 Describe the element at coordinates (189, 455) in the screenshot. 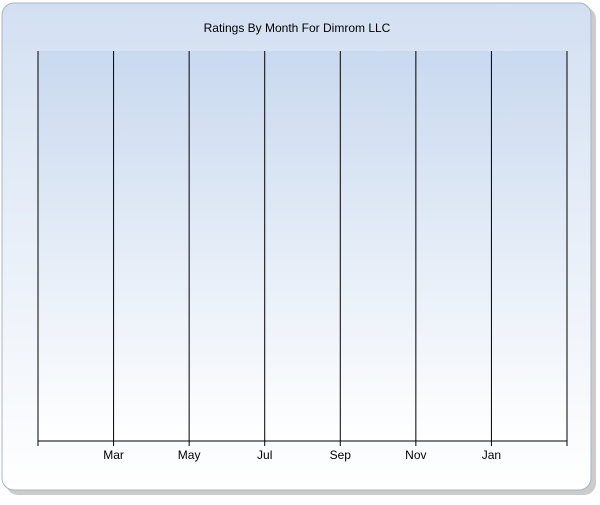

I see `x-tick-label: May` at that location.